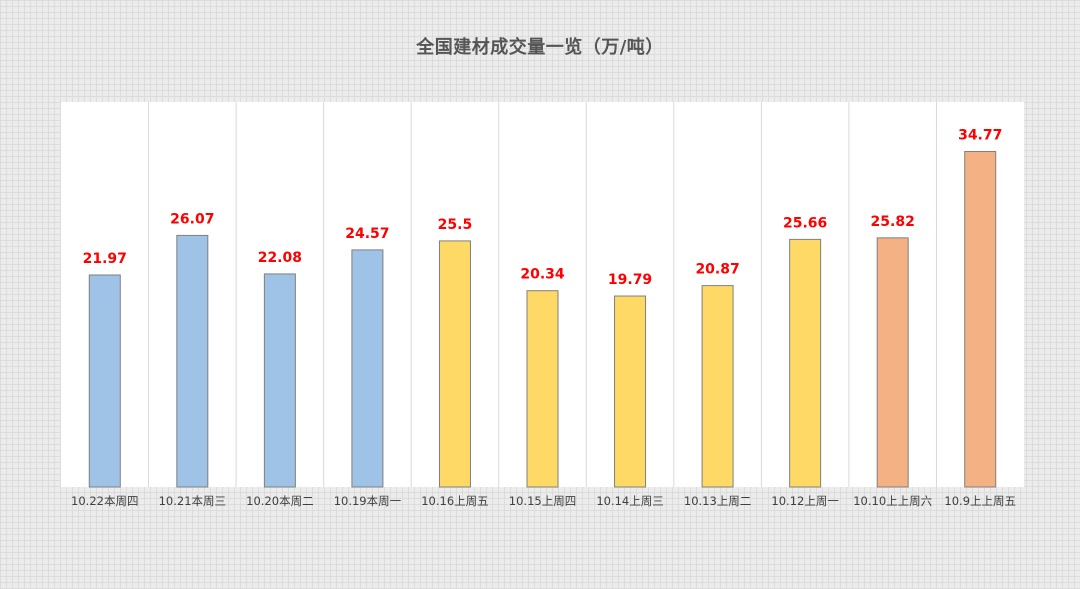 The width and height of the screenshot is (1080, 589). Describe the element at coordinates (630, 280) in the screenshot. I see `data-label: 19.79` at that location.